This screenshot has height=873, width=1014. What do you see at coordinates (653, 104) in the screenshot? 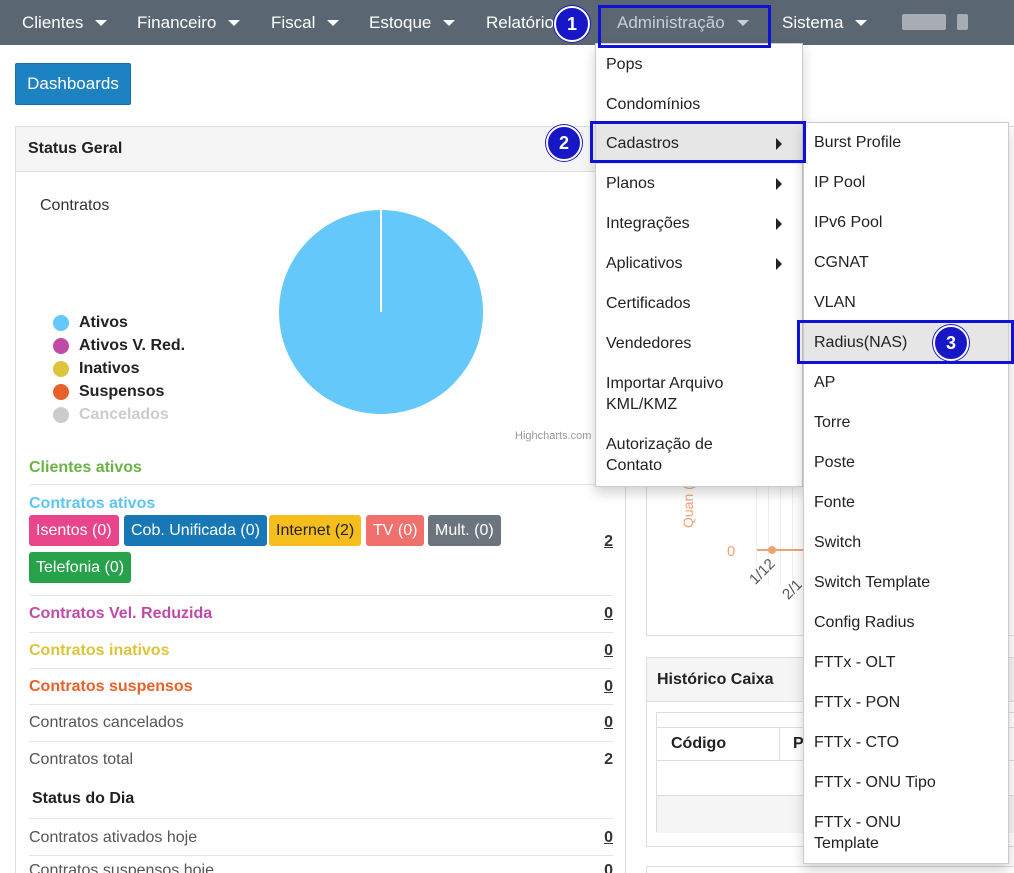
I see `menu-label: Condomínios` at bounding box center [653, 104].